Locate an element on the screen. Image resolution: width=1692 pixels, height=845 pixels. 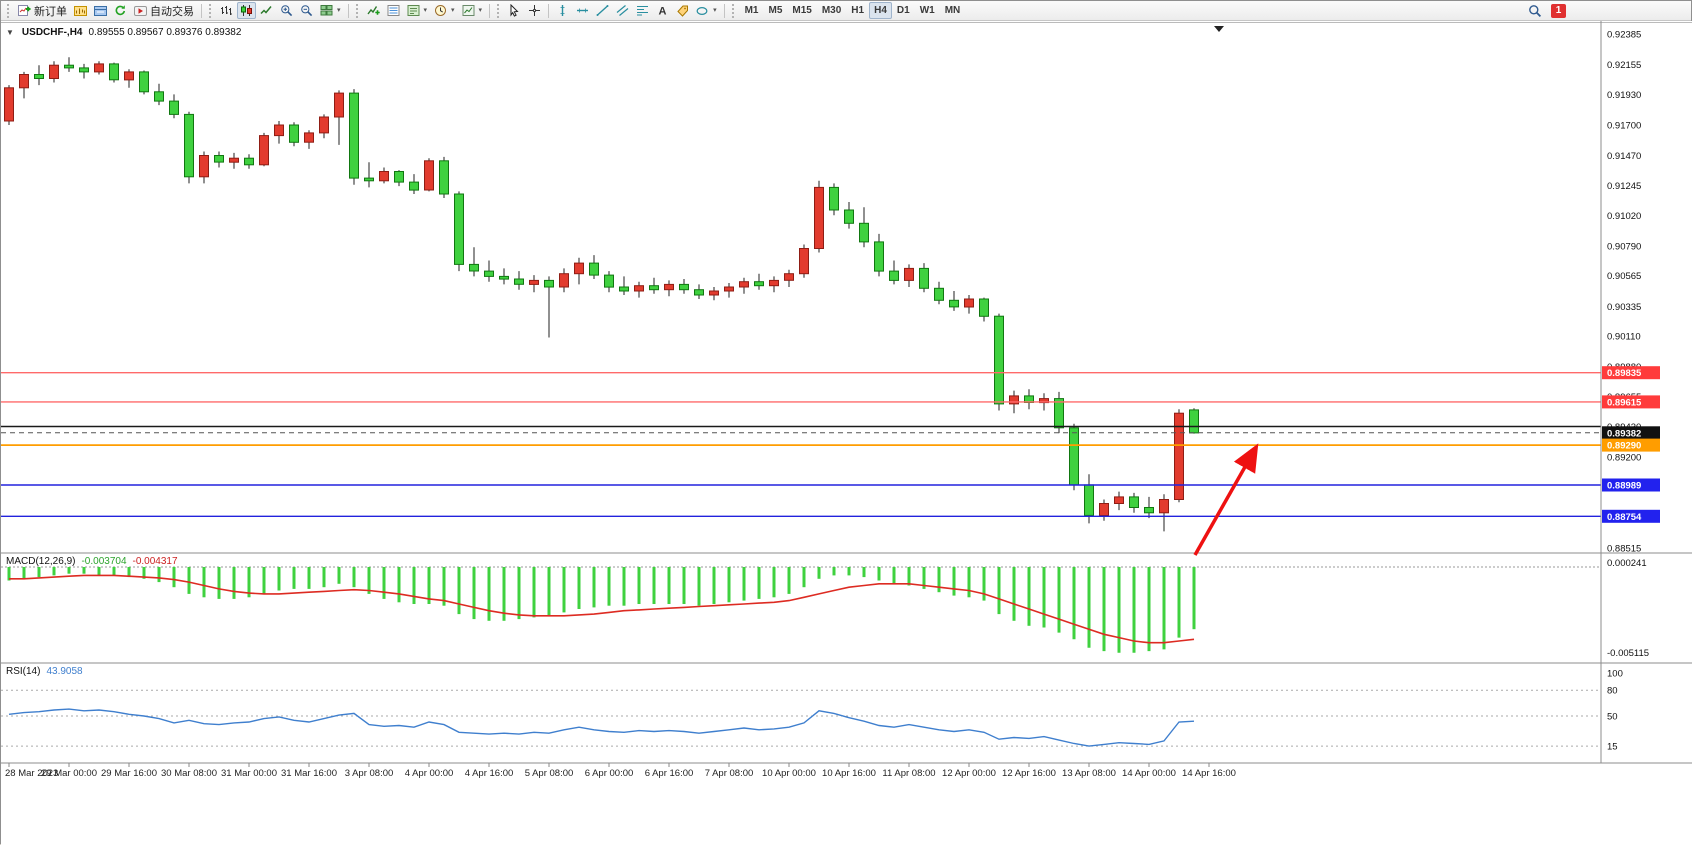
tile-windows-icon is located at coordinates (326, 10).